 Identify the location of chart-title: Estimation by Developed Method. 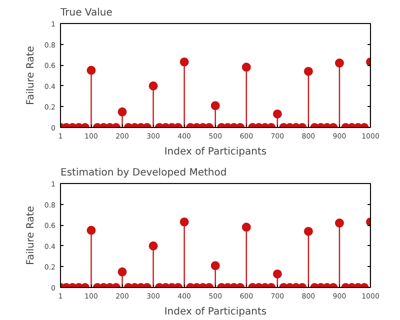
(143, 173).